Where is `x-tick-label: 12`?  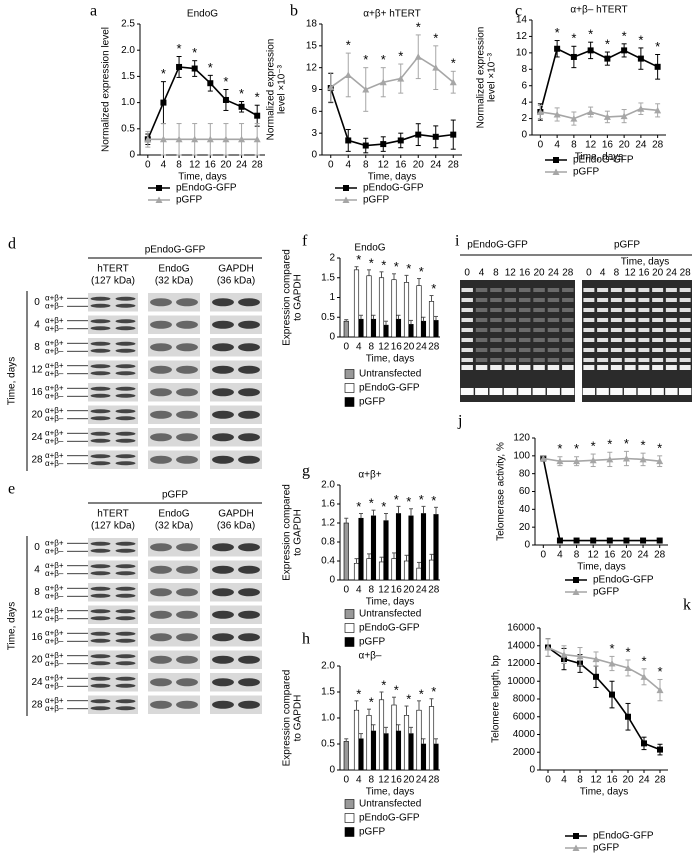
x-tick-label: 12 is located at coordinates (384, 780).